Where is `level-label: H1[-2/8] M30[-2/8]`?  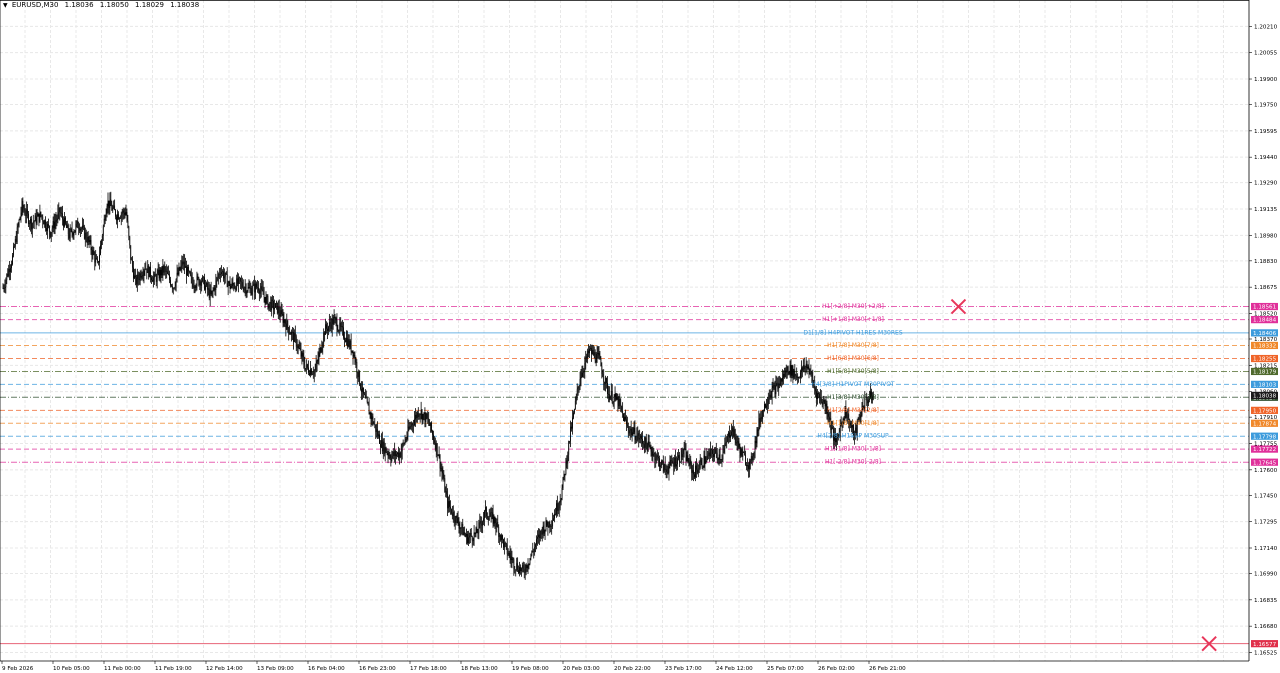
level-label: H1[-2/8] M30[-2/8] is located at coordinates (853, 462).